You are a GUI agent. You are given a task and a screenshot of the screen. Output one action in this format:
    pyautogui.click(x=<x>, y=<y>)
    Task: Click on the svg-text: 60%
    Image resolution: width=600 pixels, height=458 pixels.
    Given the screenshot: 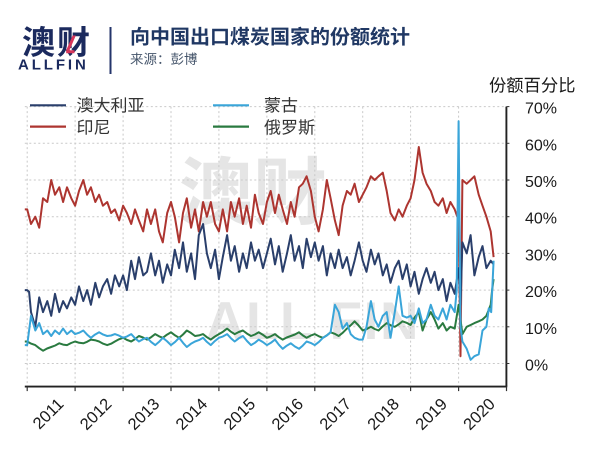 What is the action you would take?
    pyautogui.click(x=541, y=145)
    